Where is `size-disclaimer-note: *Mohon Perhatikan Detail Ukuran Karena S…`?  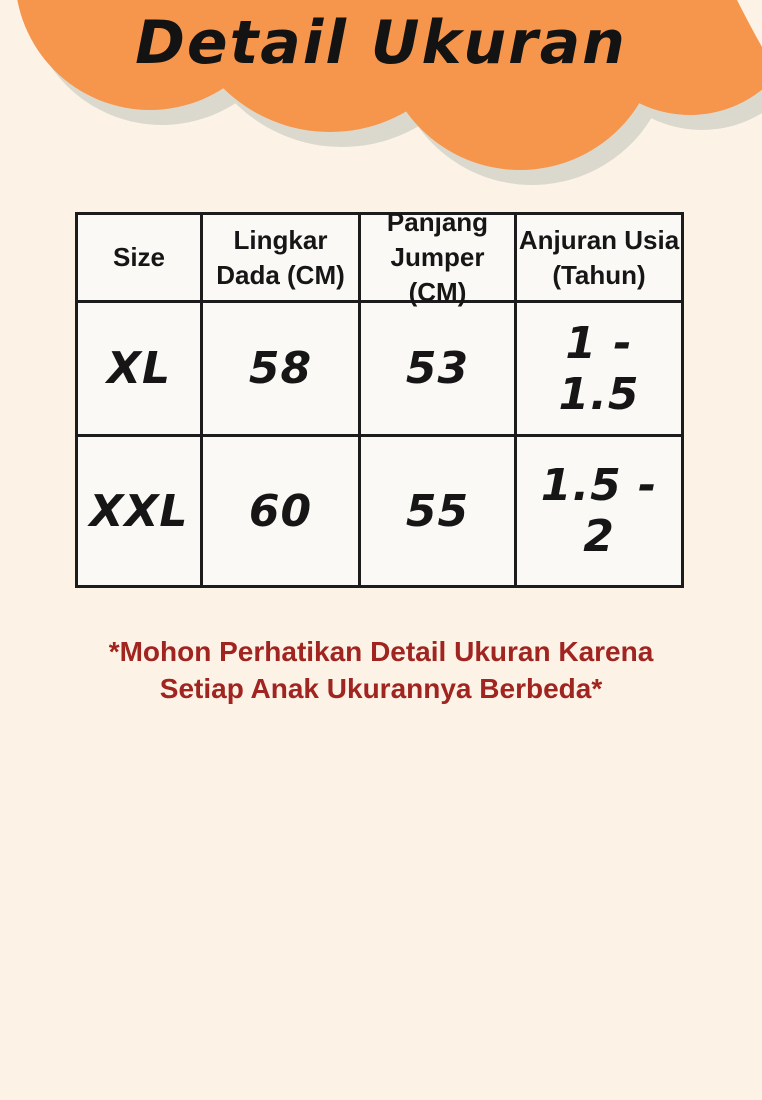 size-disclaimer-note: *Mohon Perhatikan Detail Ukuran Karena S… is located at coordinates (381, 670).